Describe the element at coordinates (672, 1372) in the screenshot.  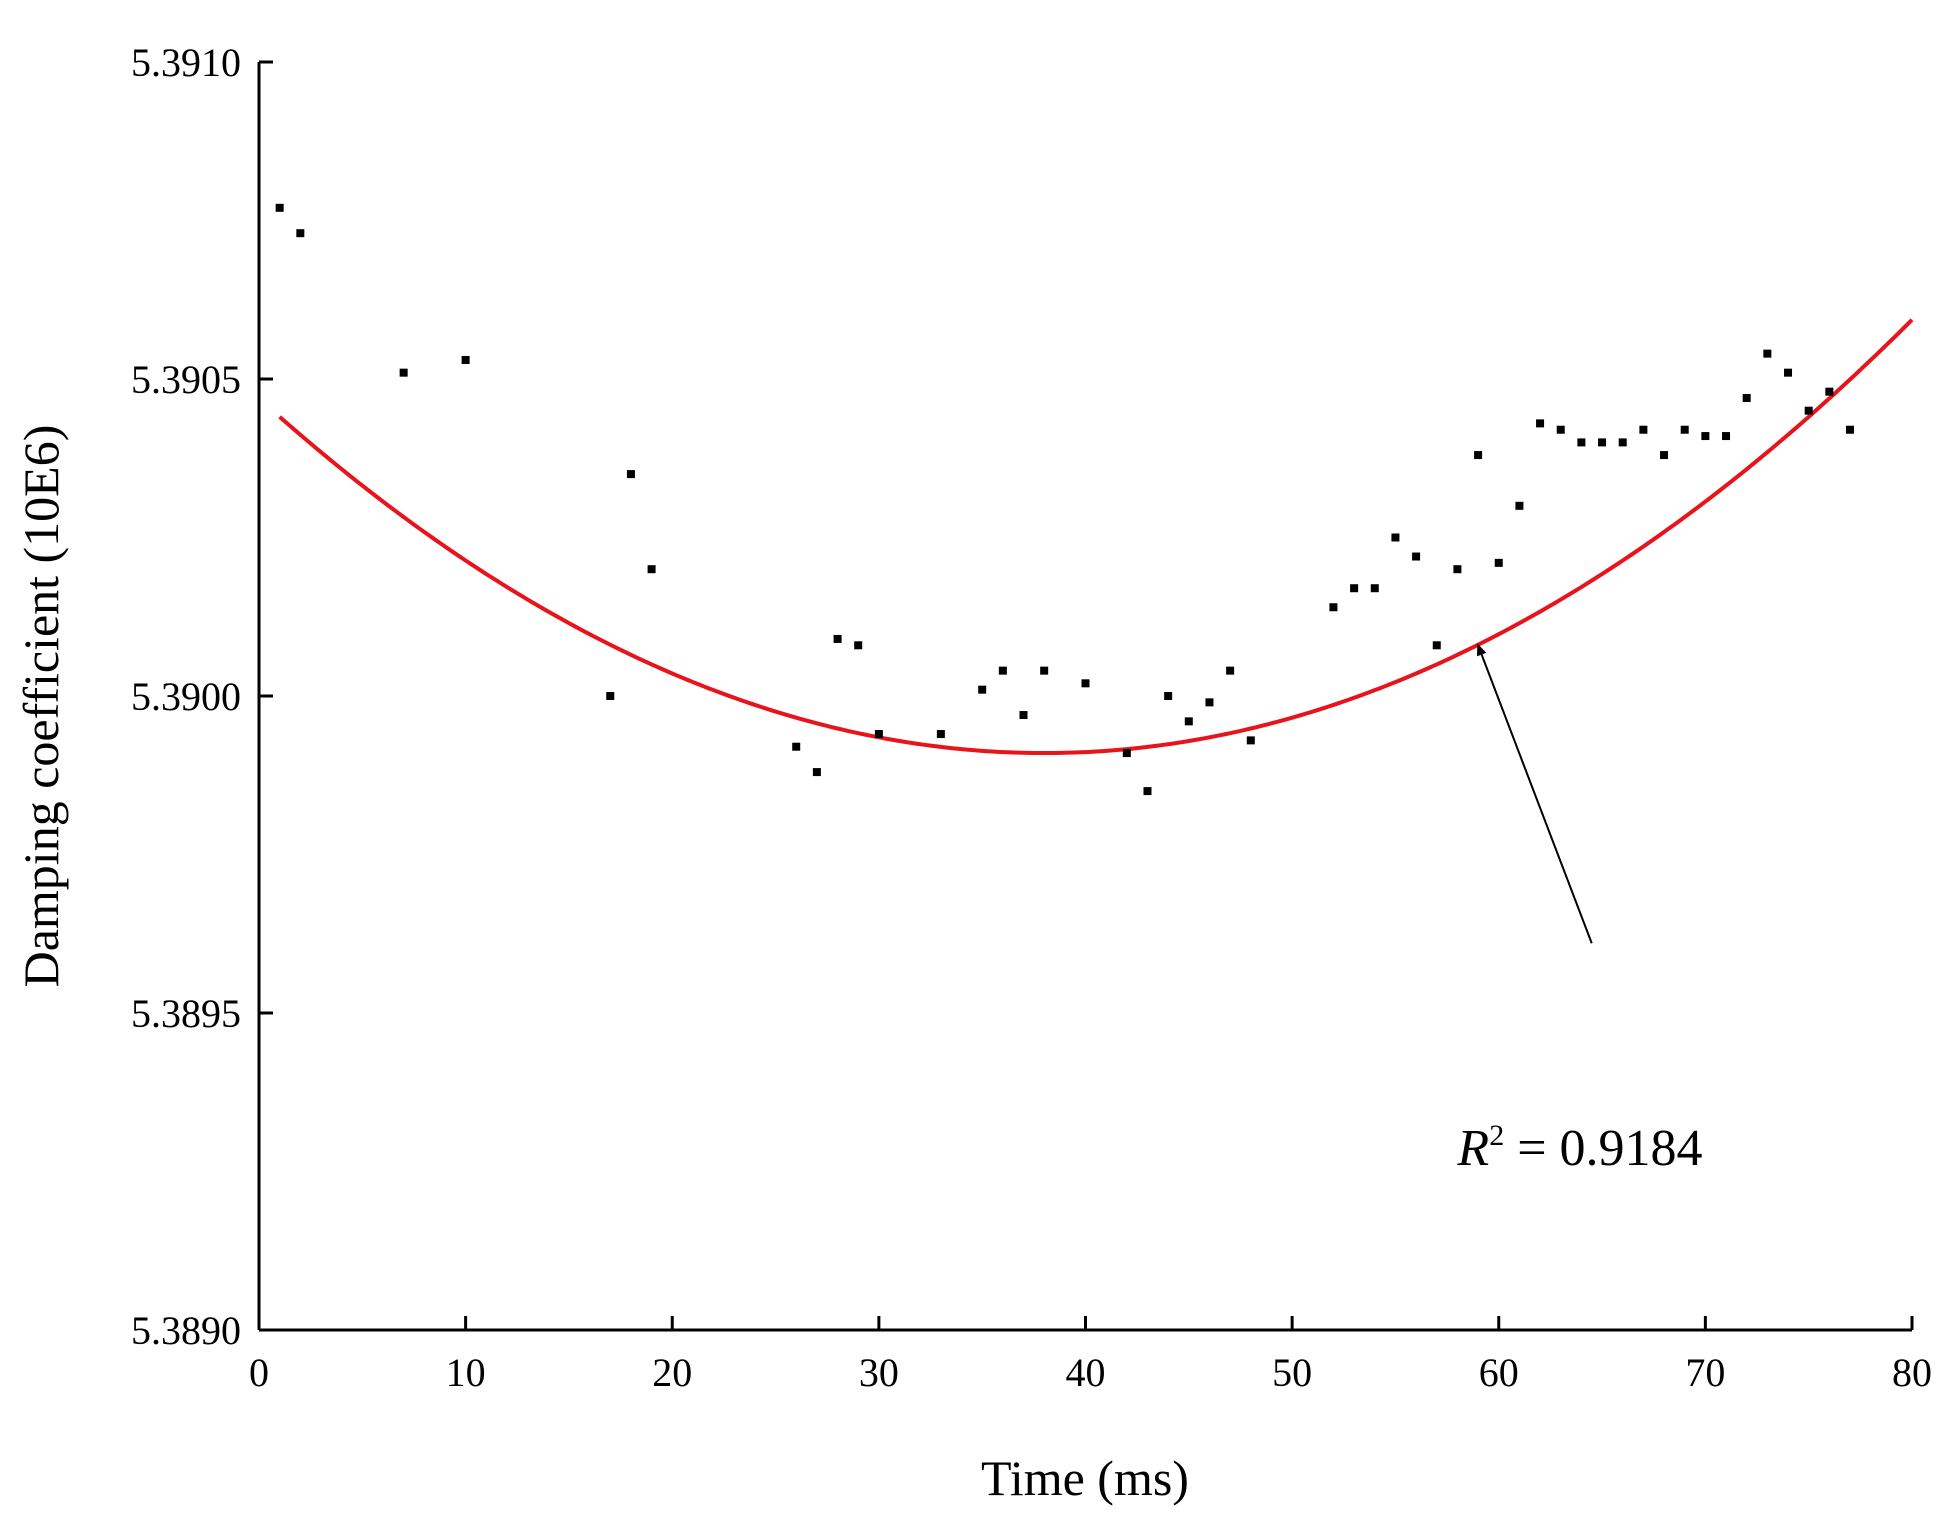
I see `x-tick-label: 20` at that location.